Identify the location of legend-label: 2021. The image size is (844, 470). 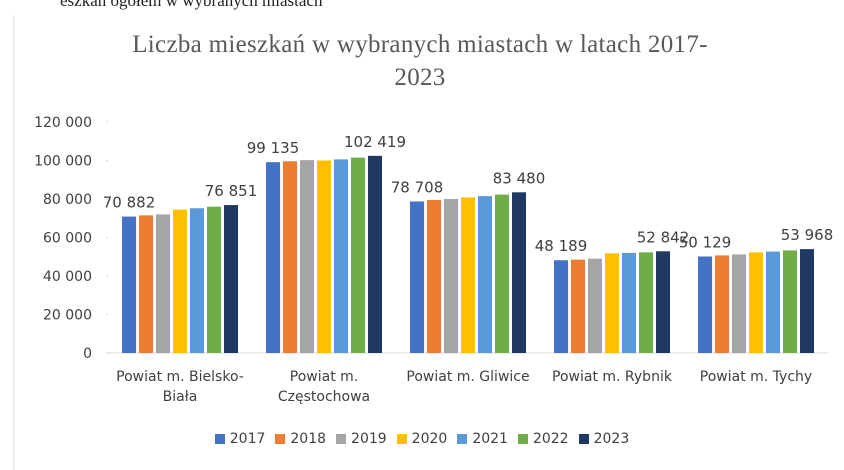
(490, 439).